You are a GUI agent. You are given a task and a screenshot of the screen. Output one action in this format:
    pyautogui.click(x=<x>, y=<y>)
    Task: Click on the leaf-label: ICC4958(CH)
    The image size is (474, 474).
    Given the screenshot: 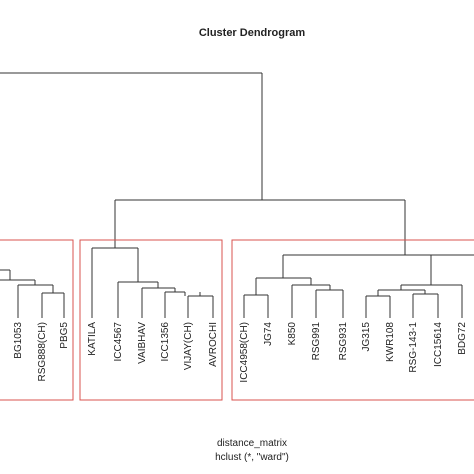 What is the action you would take?
    pyautogui.click(x=244, y=352)
    